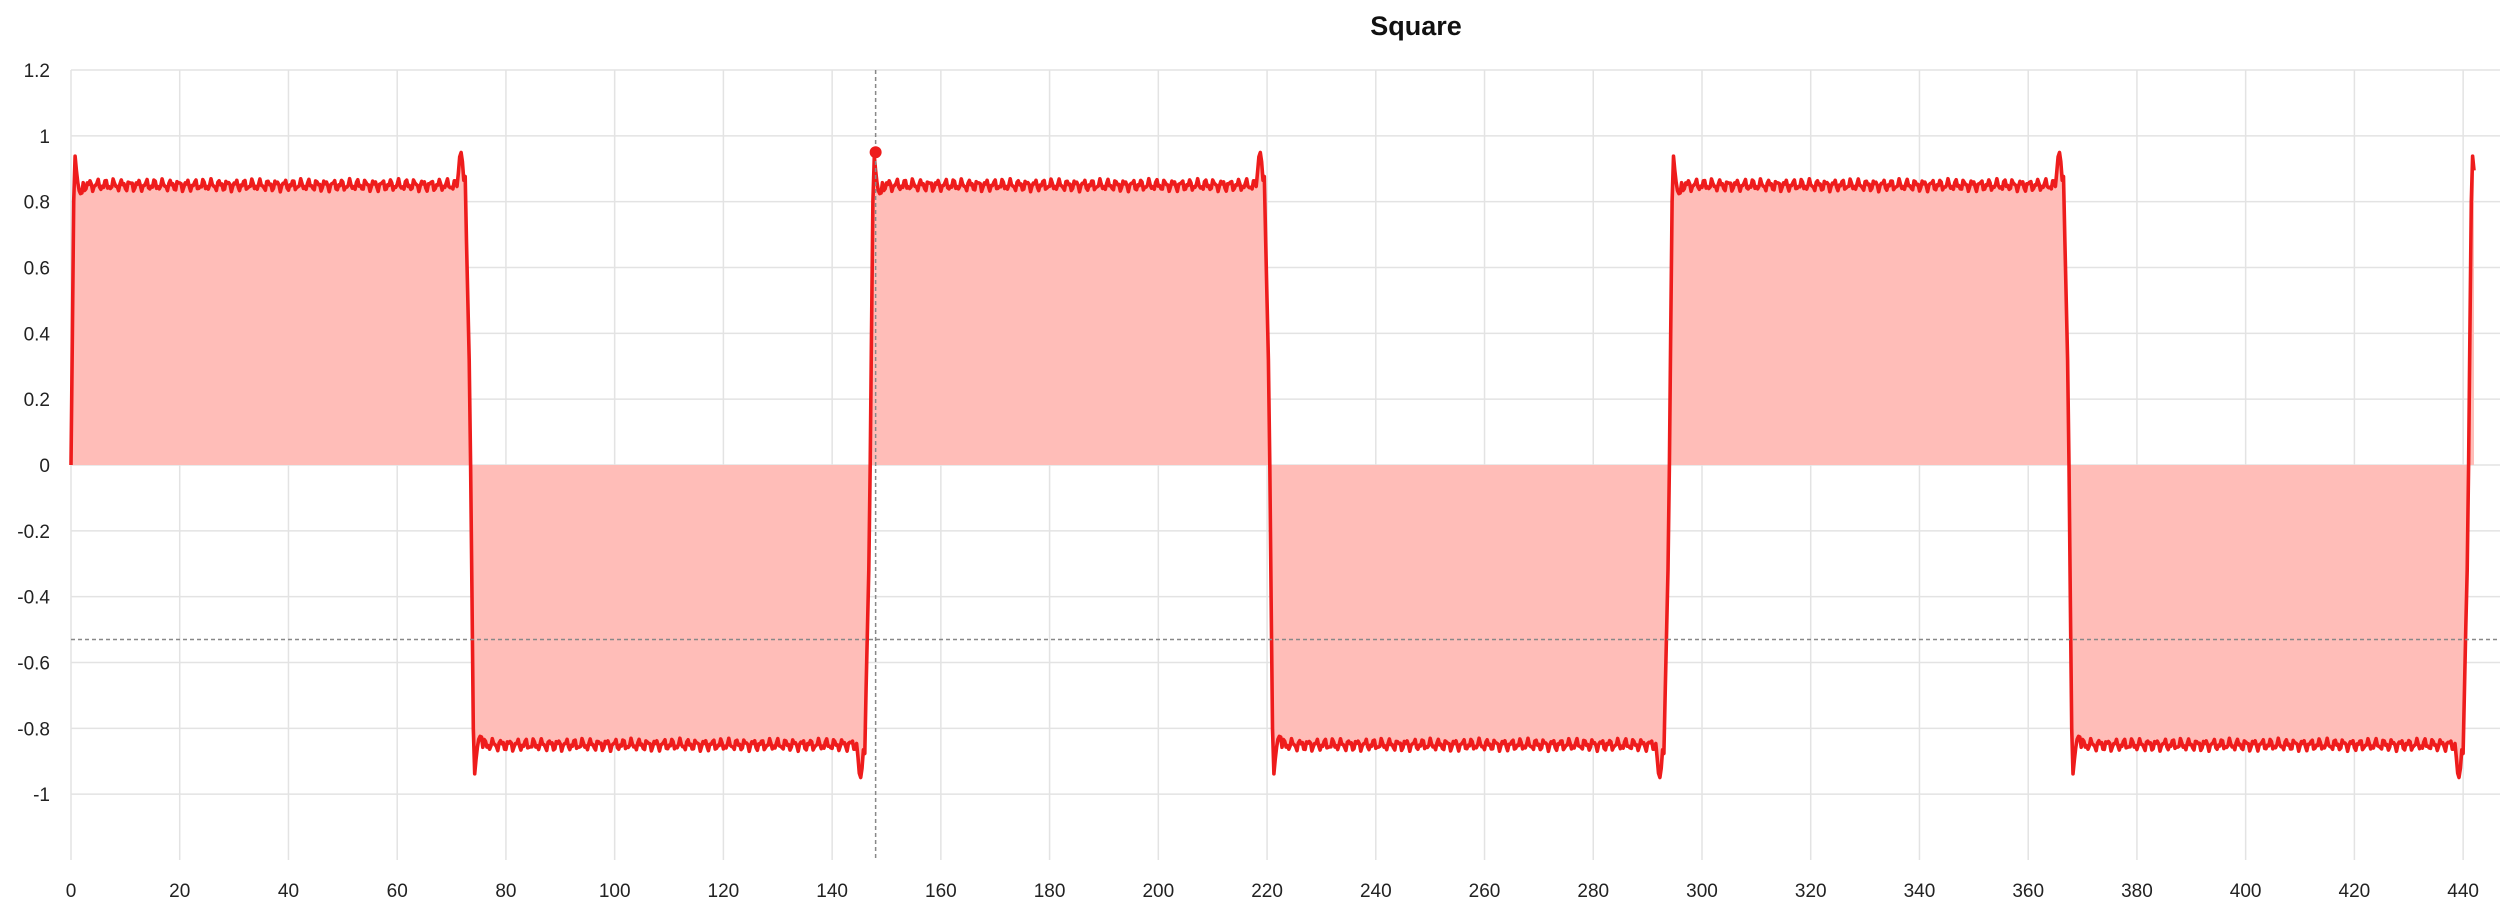 The image size is (2500, 913). Describe the element at coordinates (33, 598) in the screenshot. I see `y-tick-label--0.4: -0.4` at that location.